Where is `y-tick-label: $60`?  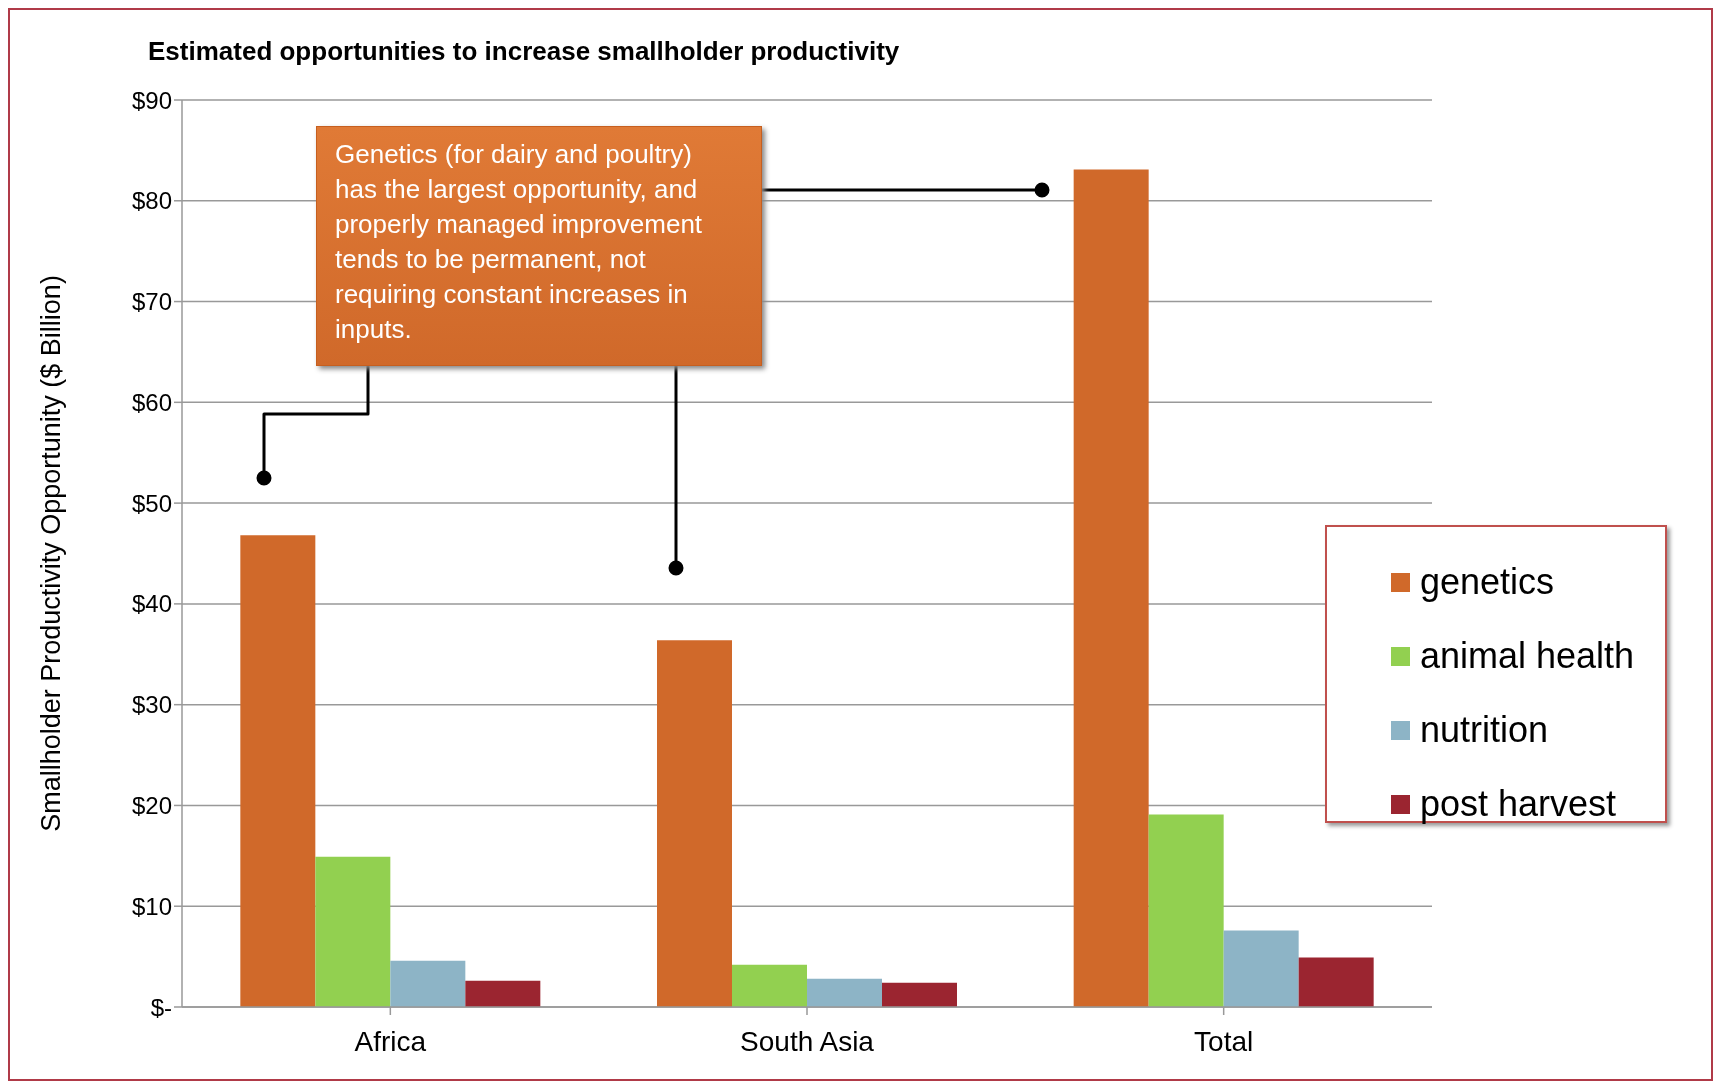
y-tick-label: $60 is located at coordinates (151, 402).